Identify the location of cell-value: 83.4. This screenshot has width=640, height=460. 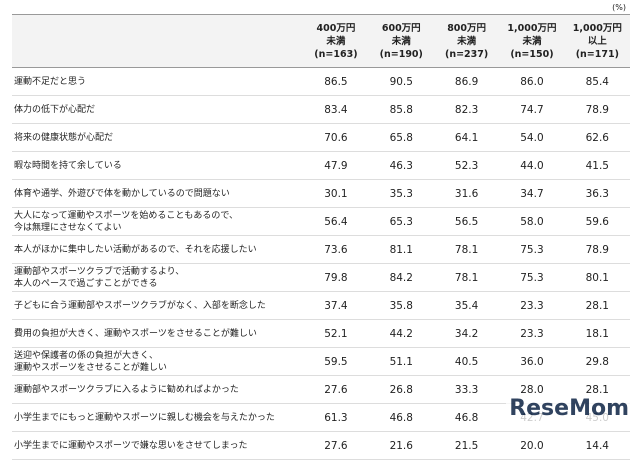
(336, 109).